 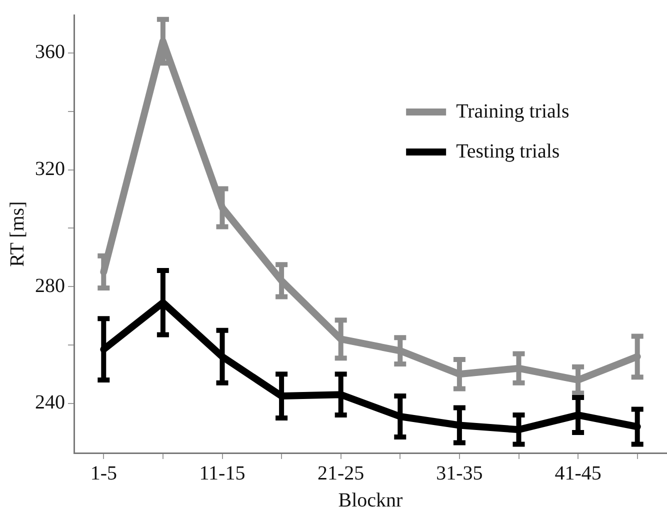 What do you see at coordinates (50, 403) in the screenshot?
I see `y-tick-label: 240` at bounding box center [50, 403].